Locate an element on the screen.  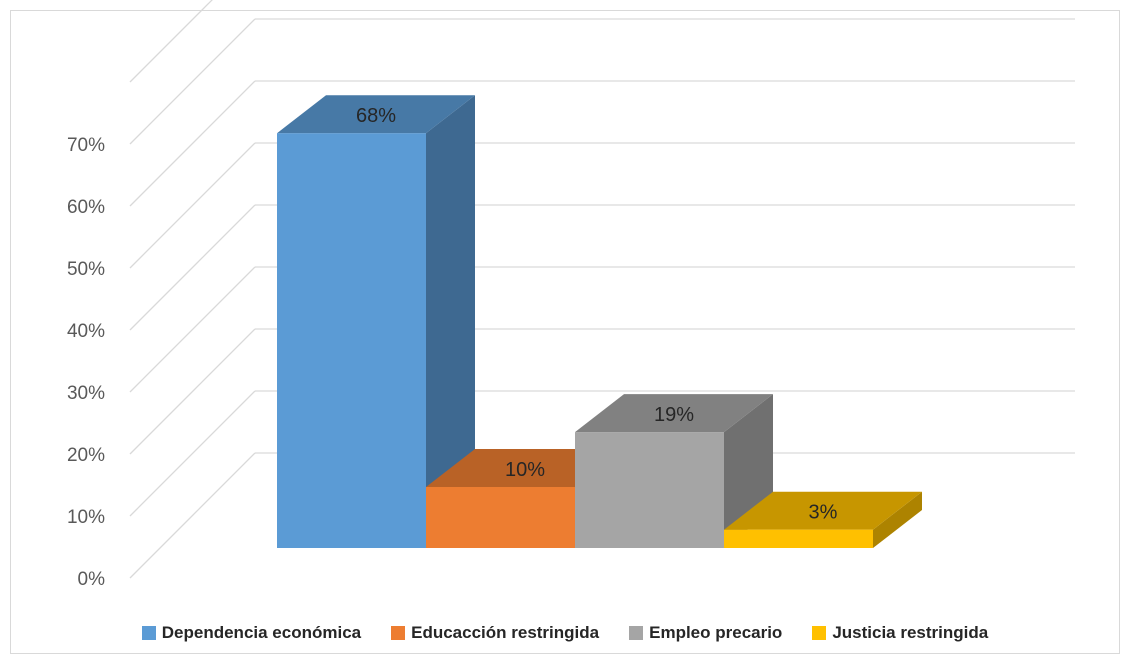
y-tick-label-3: 30% is located at coordinates (86, 393).